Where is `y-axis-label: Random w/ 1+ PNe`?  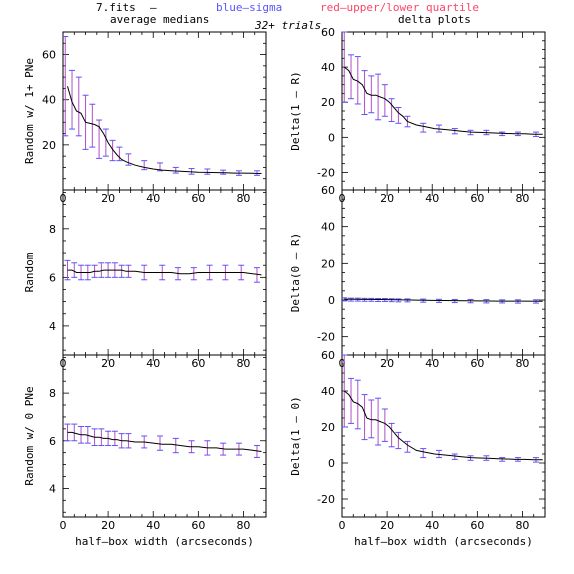 y-axis-label: Random w/ 1+ PNe is located at coordinates (29, 111).